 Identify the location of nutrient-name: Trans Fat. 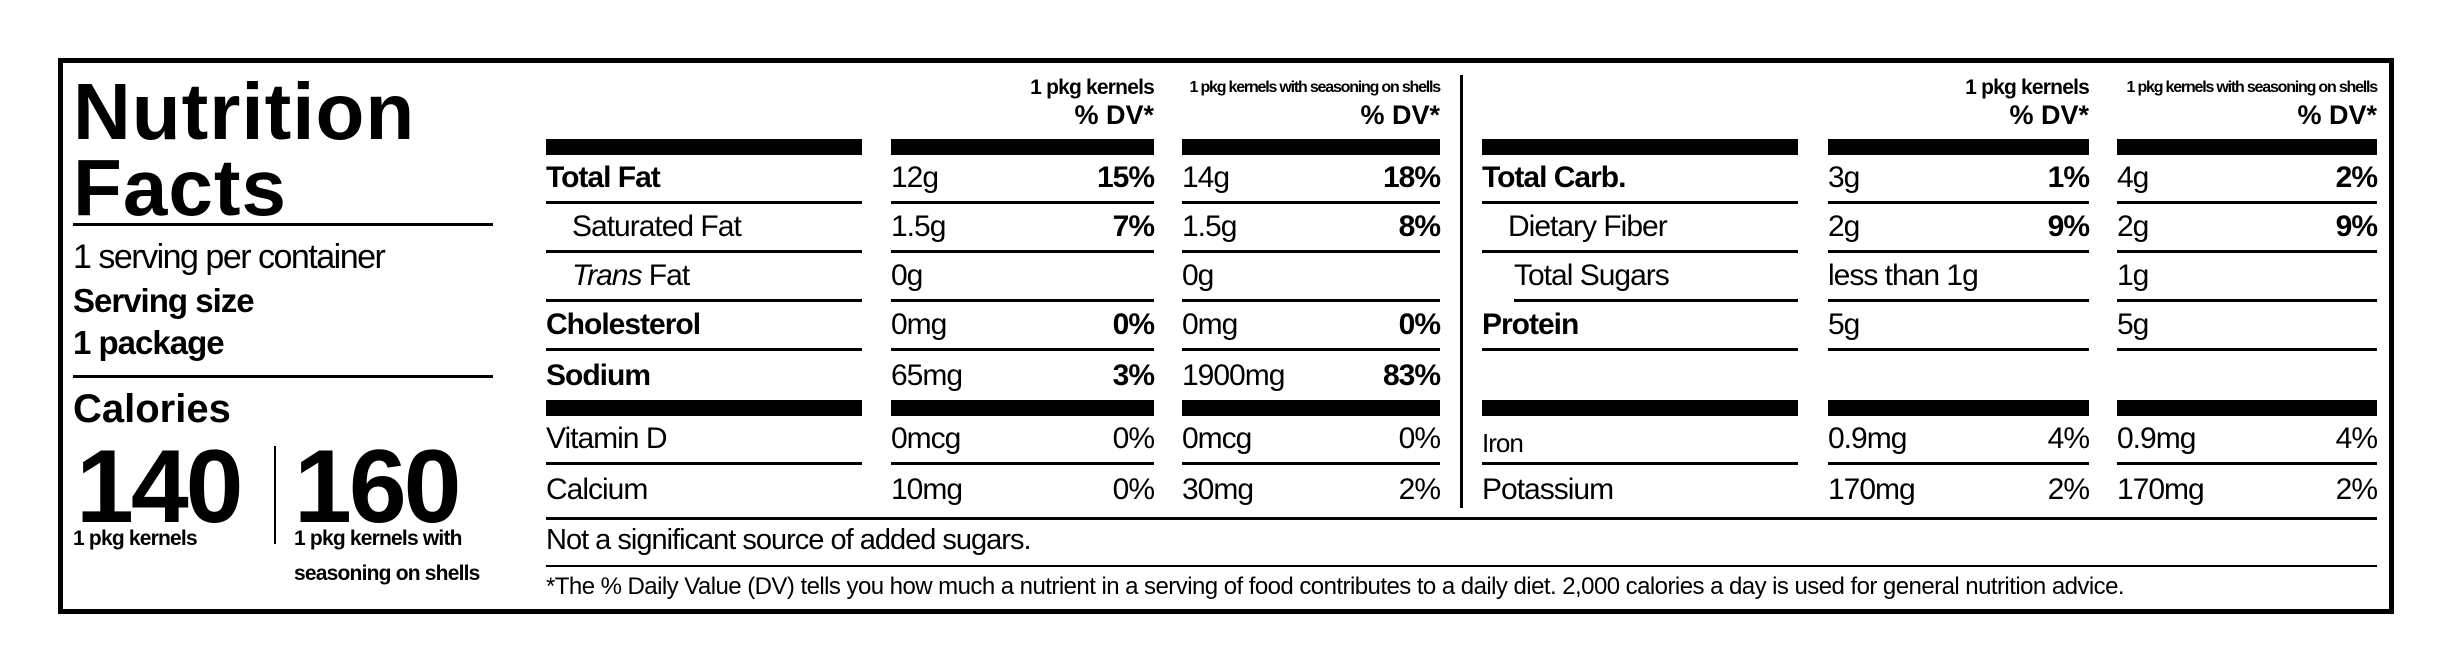
(618, 276).